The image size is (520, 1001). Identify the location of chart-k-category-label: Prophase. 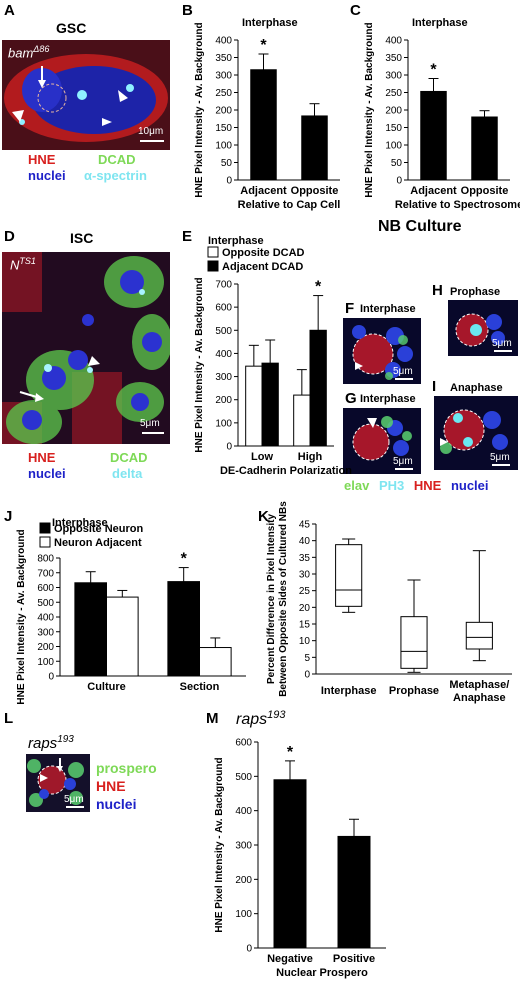
(414, 691).